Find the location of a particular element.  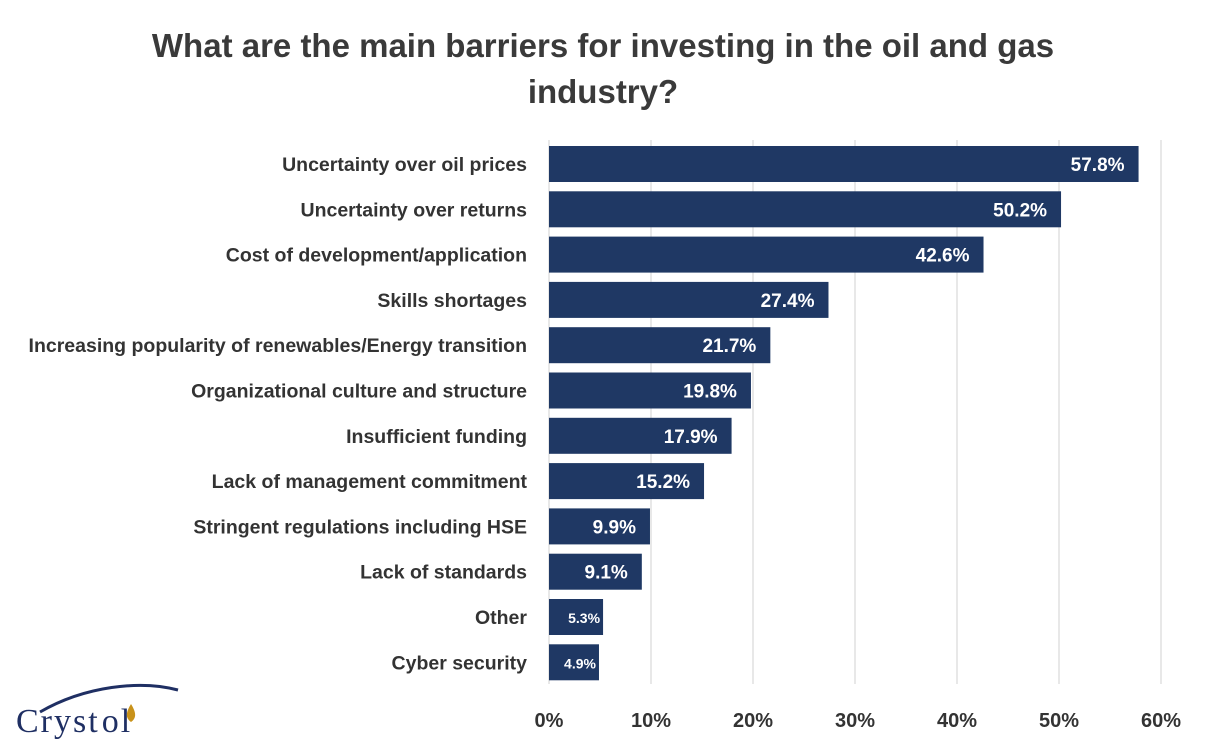

category-label: Lack of standards is located at coordinates (443, 573).